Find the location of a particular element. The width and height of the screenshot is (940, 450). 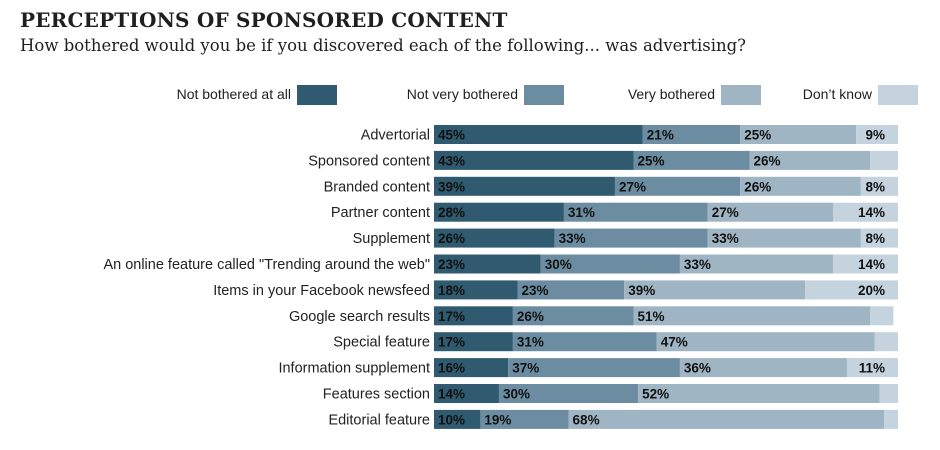

category-label: Advertorial is located at coordinates (395, 136).